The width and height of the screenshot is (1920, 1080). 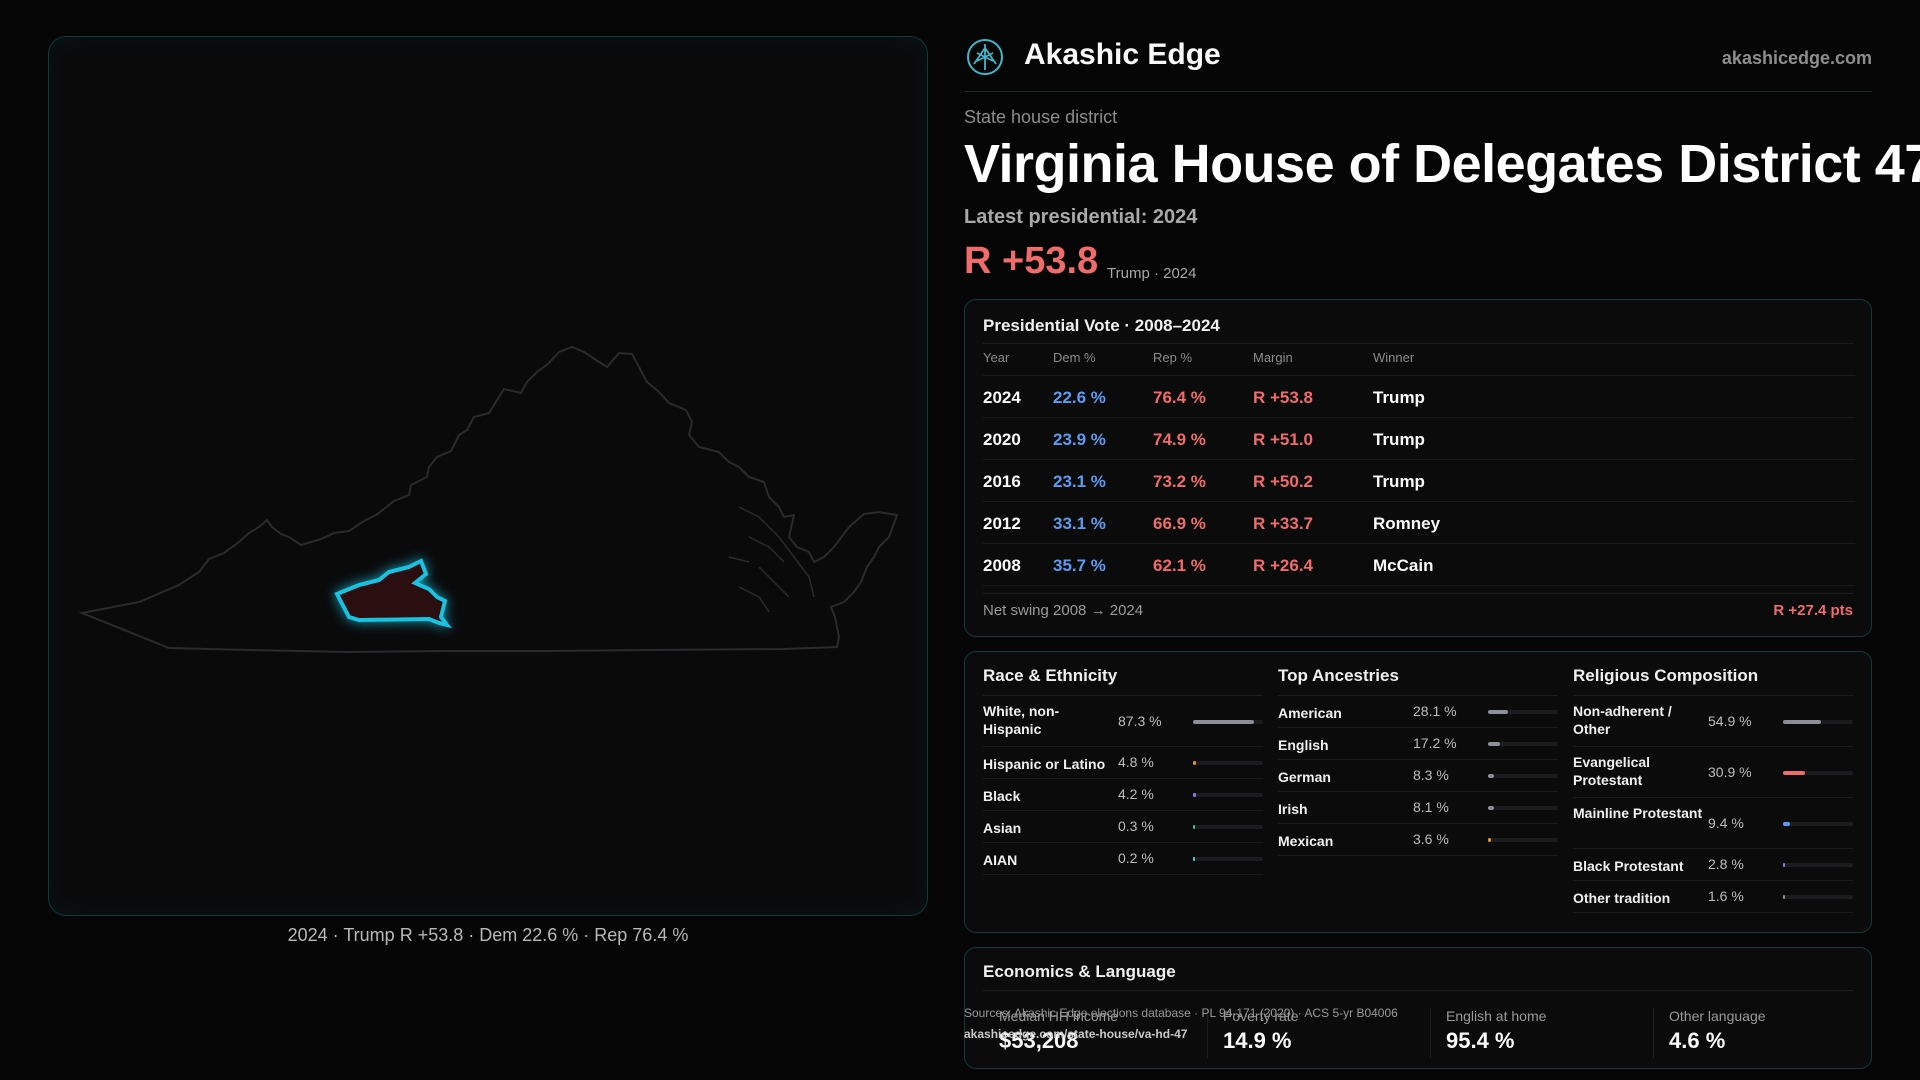 I want to click on item-percent: 3.6 %, so click(x=1431, y=839).